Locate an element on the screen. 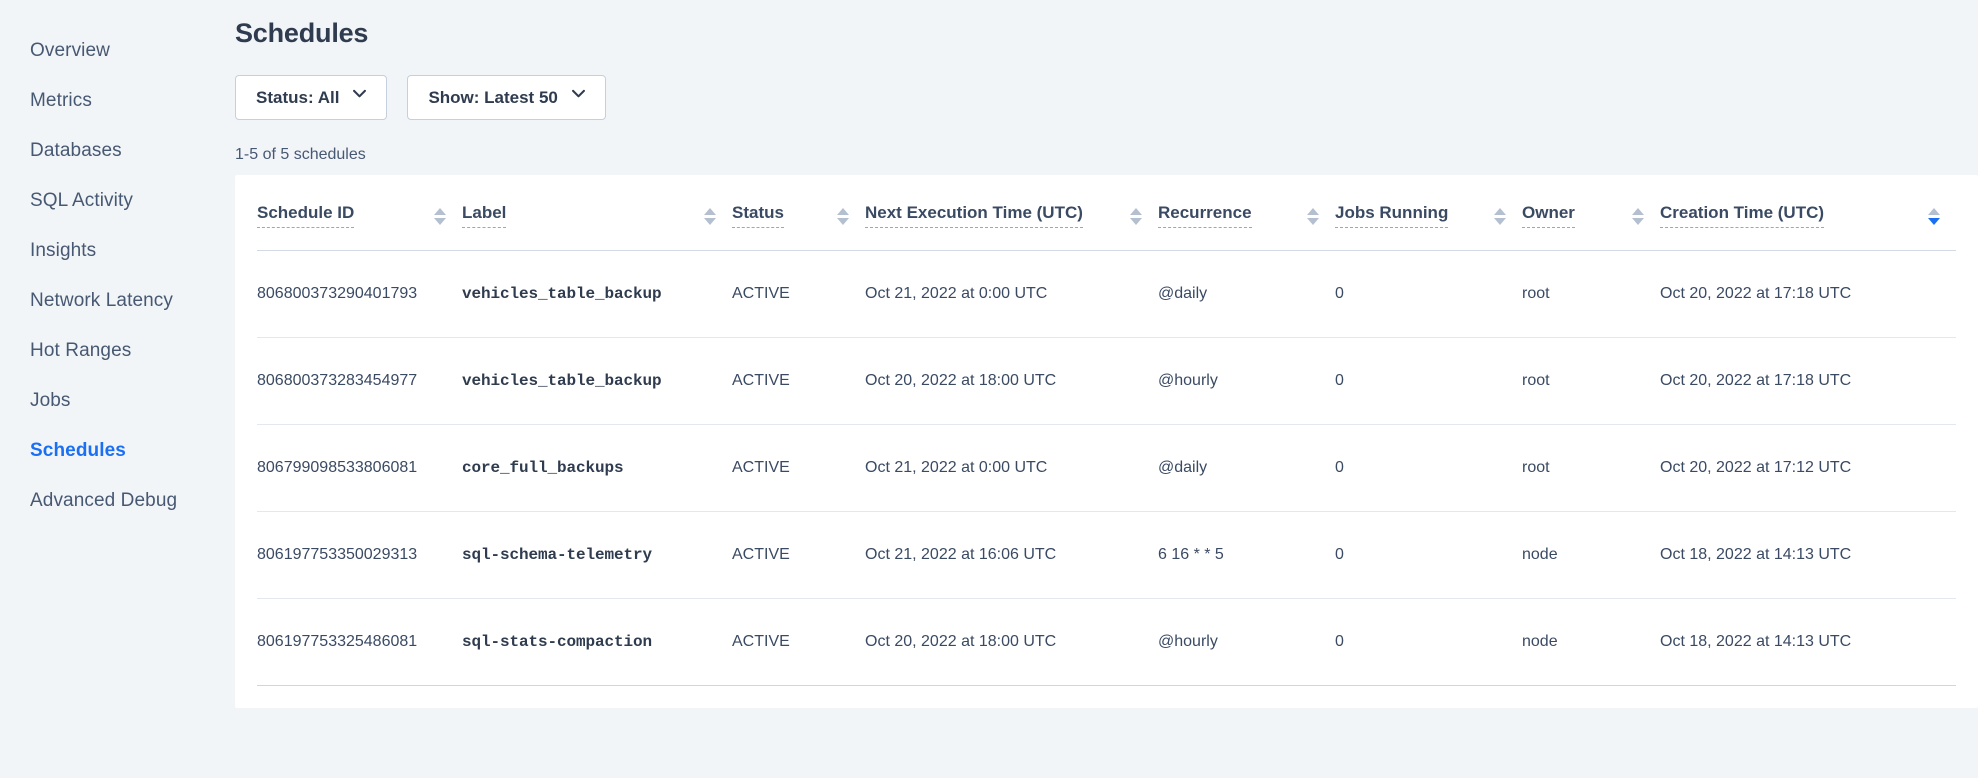  sort-toggle-status-icon is located at coordinates (843, 218).